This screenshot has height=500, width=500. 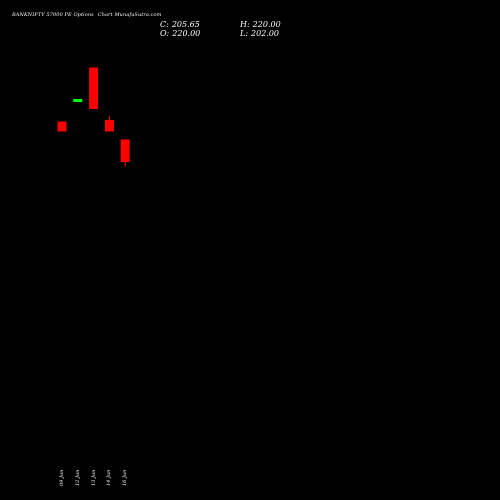 What do you see at coordinates (164, 24) in the screenshot?
I see `close-label: C:` at bounding box center [164, 24].